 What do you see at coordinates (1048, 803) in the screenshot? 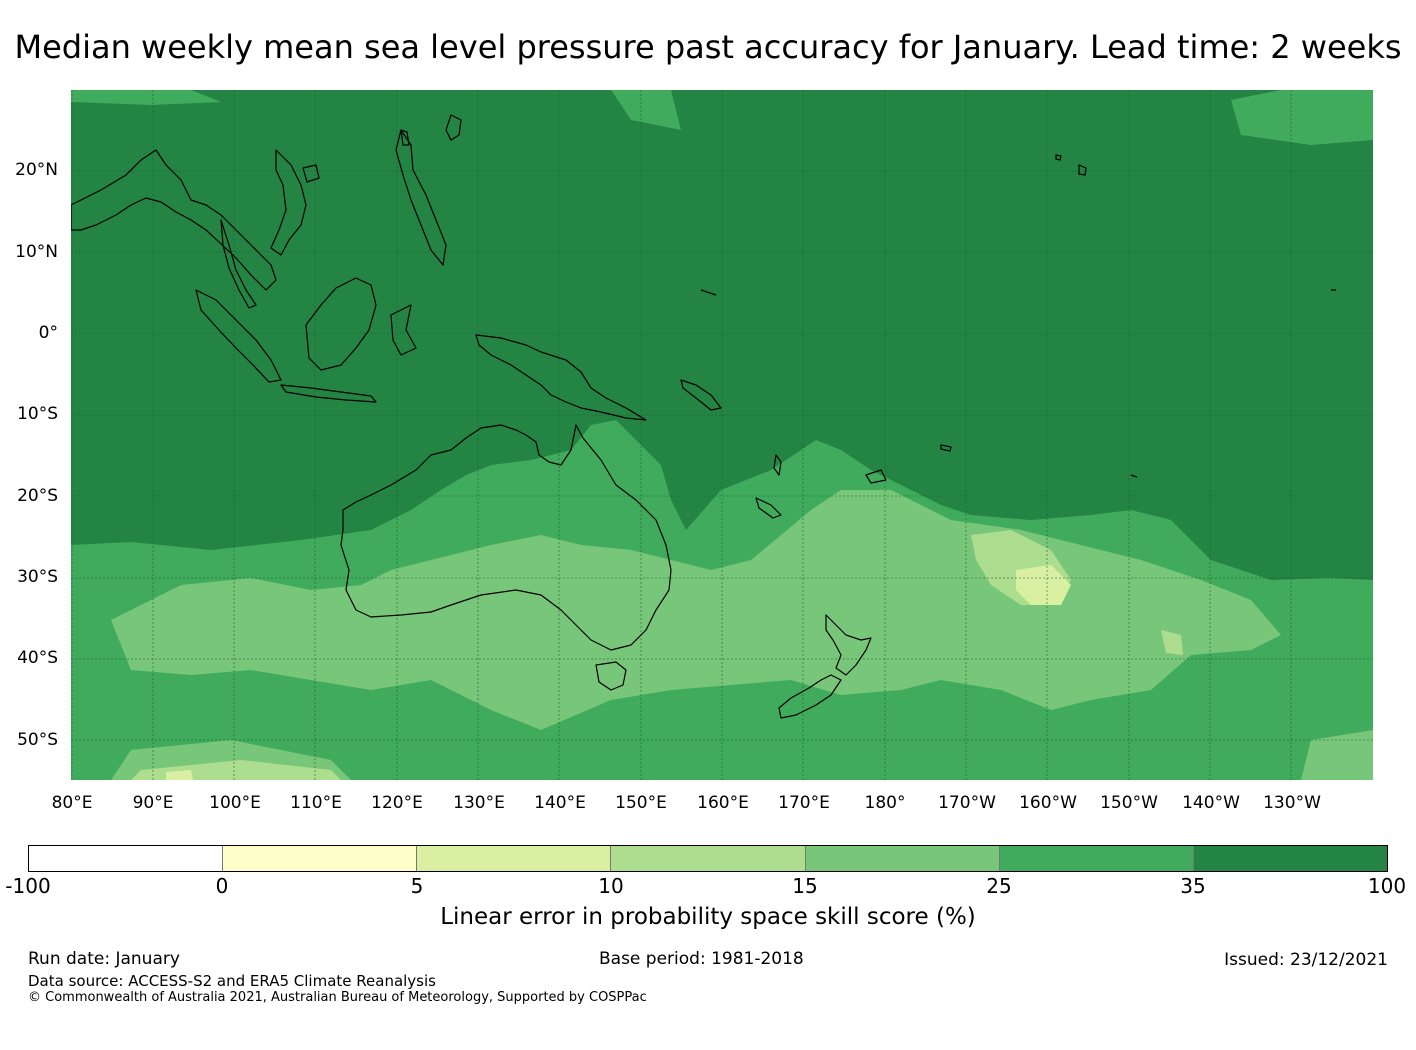
I see `lon-label-160w: 160°W` at bounding box center [1048, 803].